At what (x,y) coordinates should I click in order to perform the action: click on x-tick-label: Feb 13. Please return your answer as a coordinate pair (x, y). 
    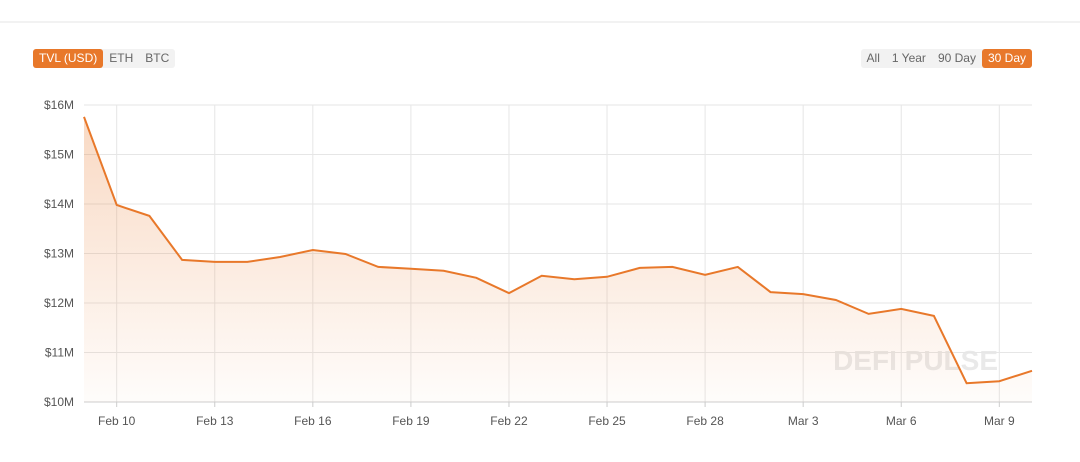
    Looking at the image, I should click on (215, 421).